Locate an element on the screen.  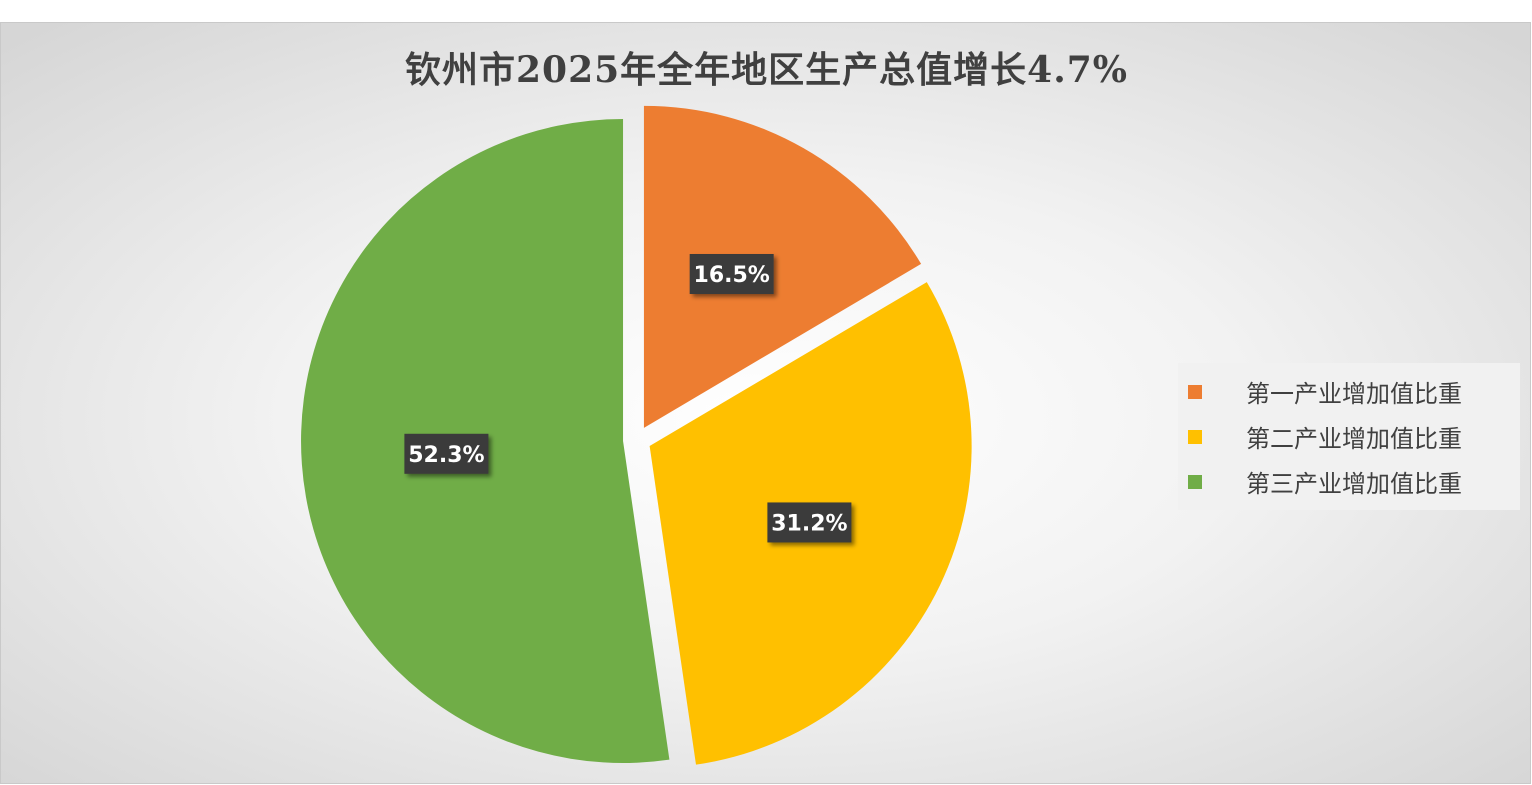
data-label: 31.2% is located at coordinates (809, 522).